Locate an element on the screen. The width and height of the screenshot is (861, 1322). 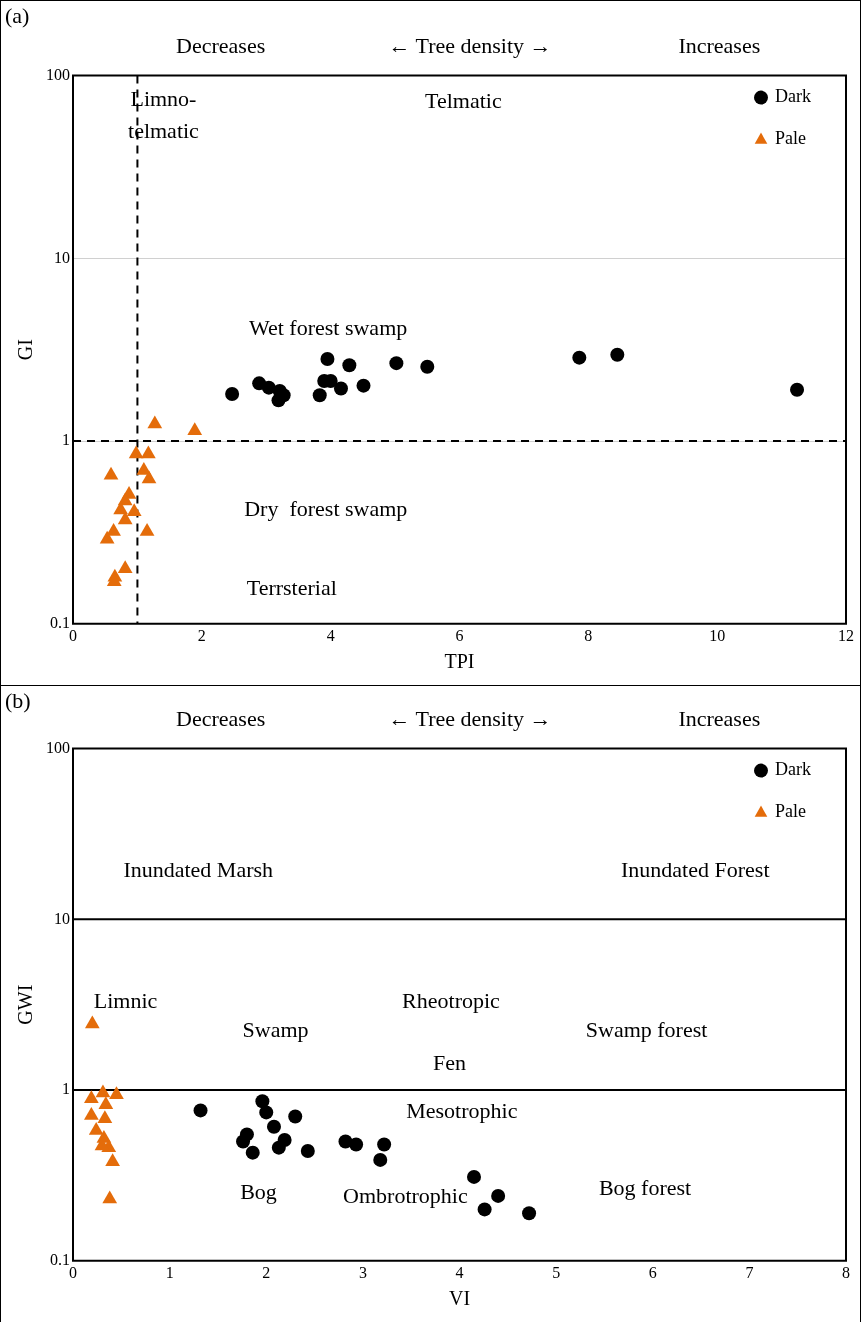
chart-title: (a) is located at coordinates (17, 16).